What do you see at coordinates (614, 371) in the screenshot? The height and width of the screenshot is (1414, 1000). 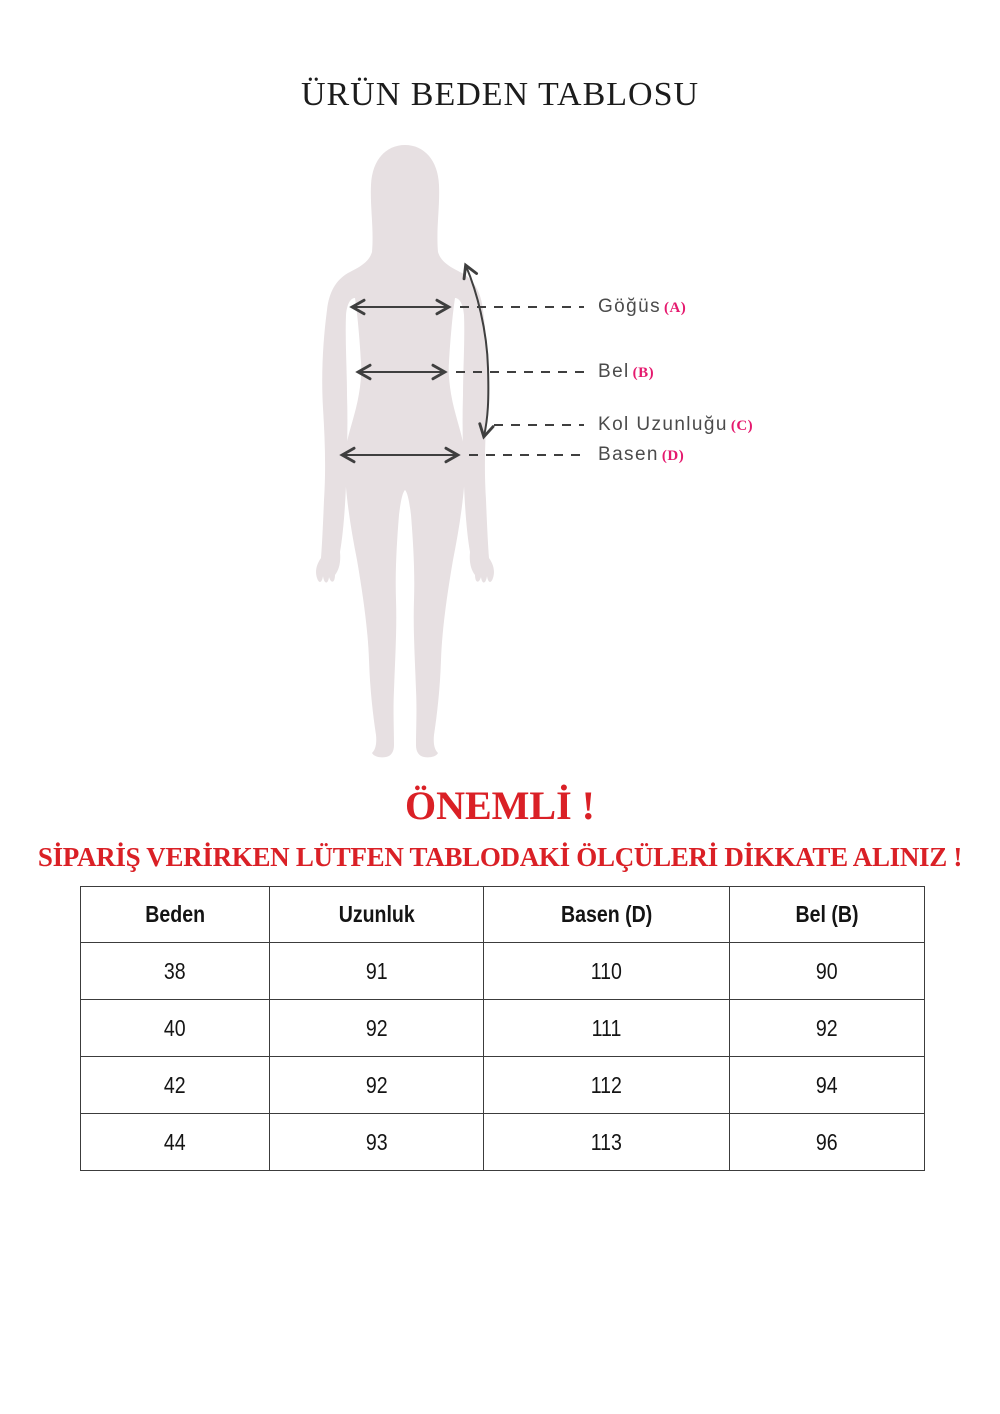 I see `measurement-label-text: Bel` at bounding box center [614, 371].